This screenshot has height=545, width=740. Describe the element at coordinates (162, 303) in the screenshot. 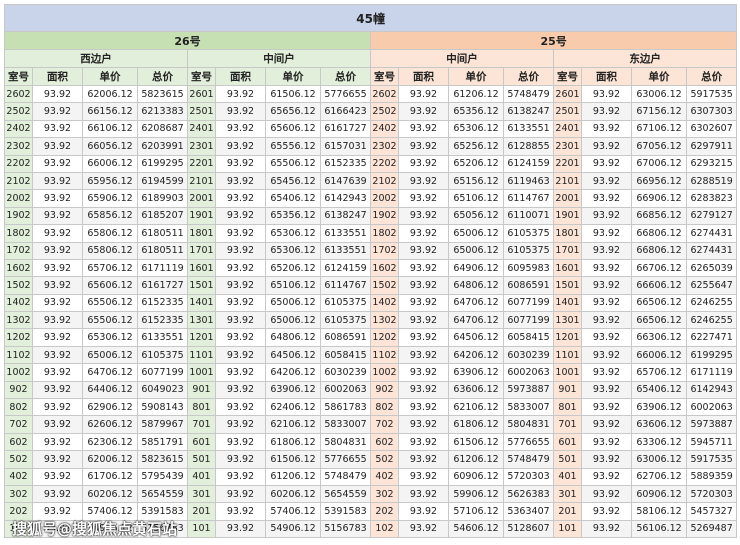

I see `table-cell: 6152335` at that location.